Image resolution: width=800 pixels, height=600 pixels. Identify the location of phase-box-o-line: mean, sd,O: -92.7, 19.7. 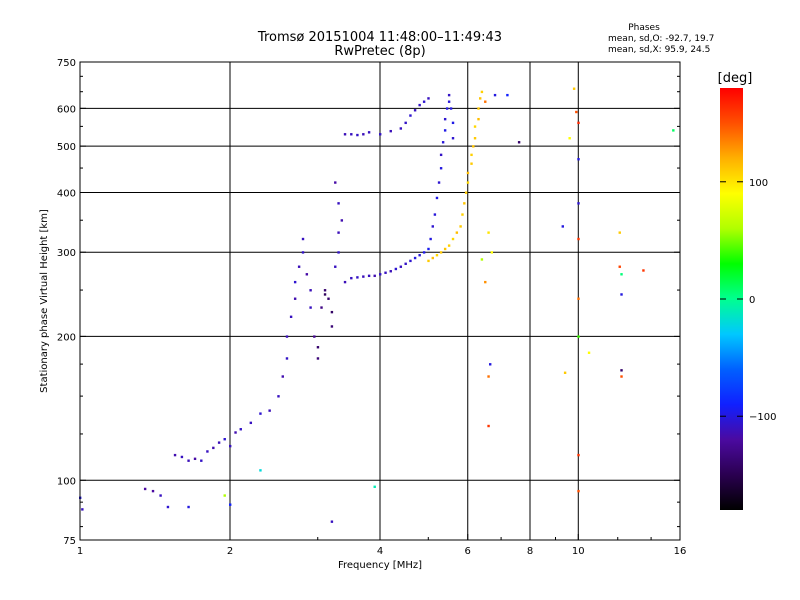
(661, 39).